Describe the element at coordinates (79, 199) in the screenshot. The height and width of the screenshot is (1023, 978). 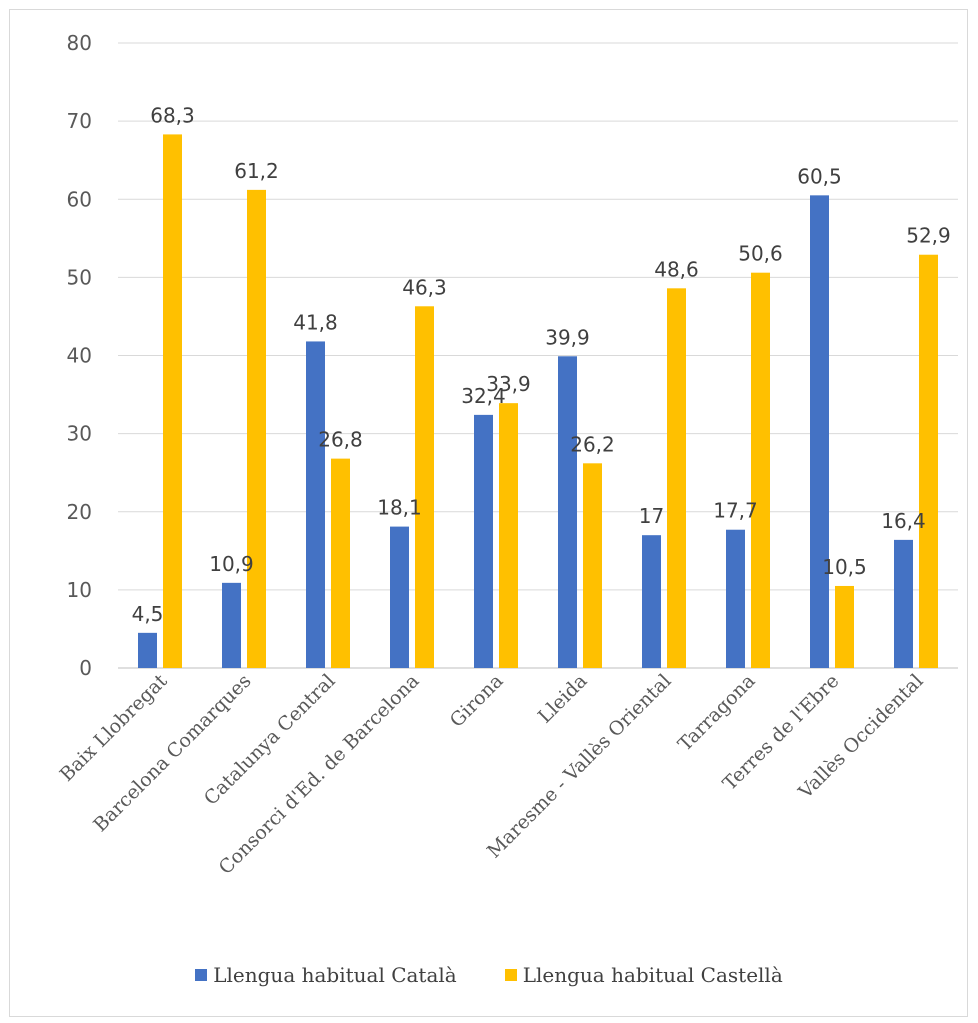
I see `y-tick-label: 60` at that location.